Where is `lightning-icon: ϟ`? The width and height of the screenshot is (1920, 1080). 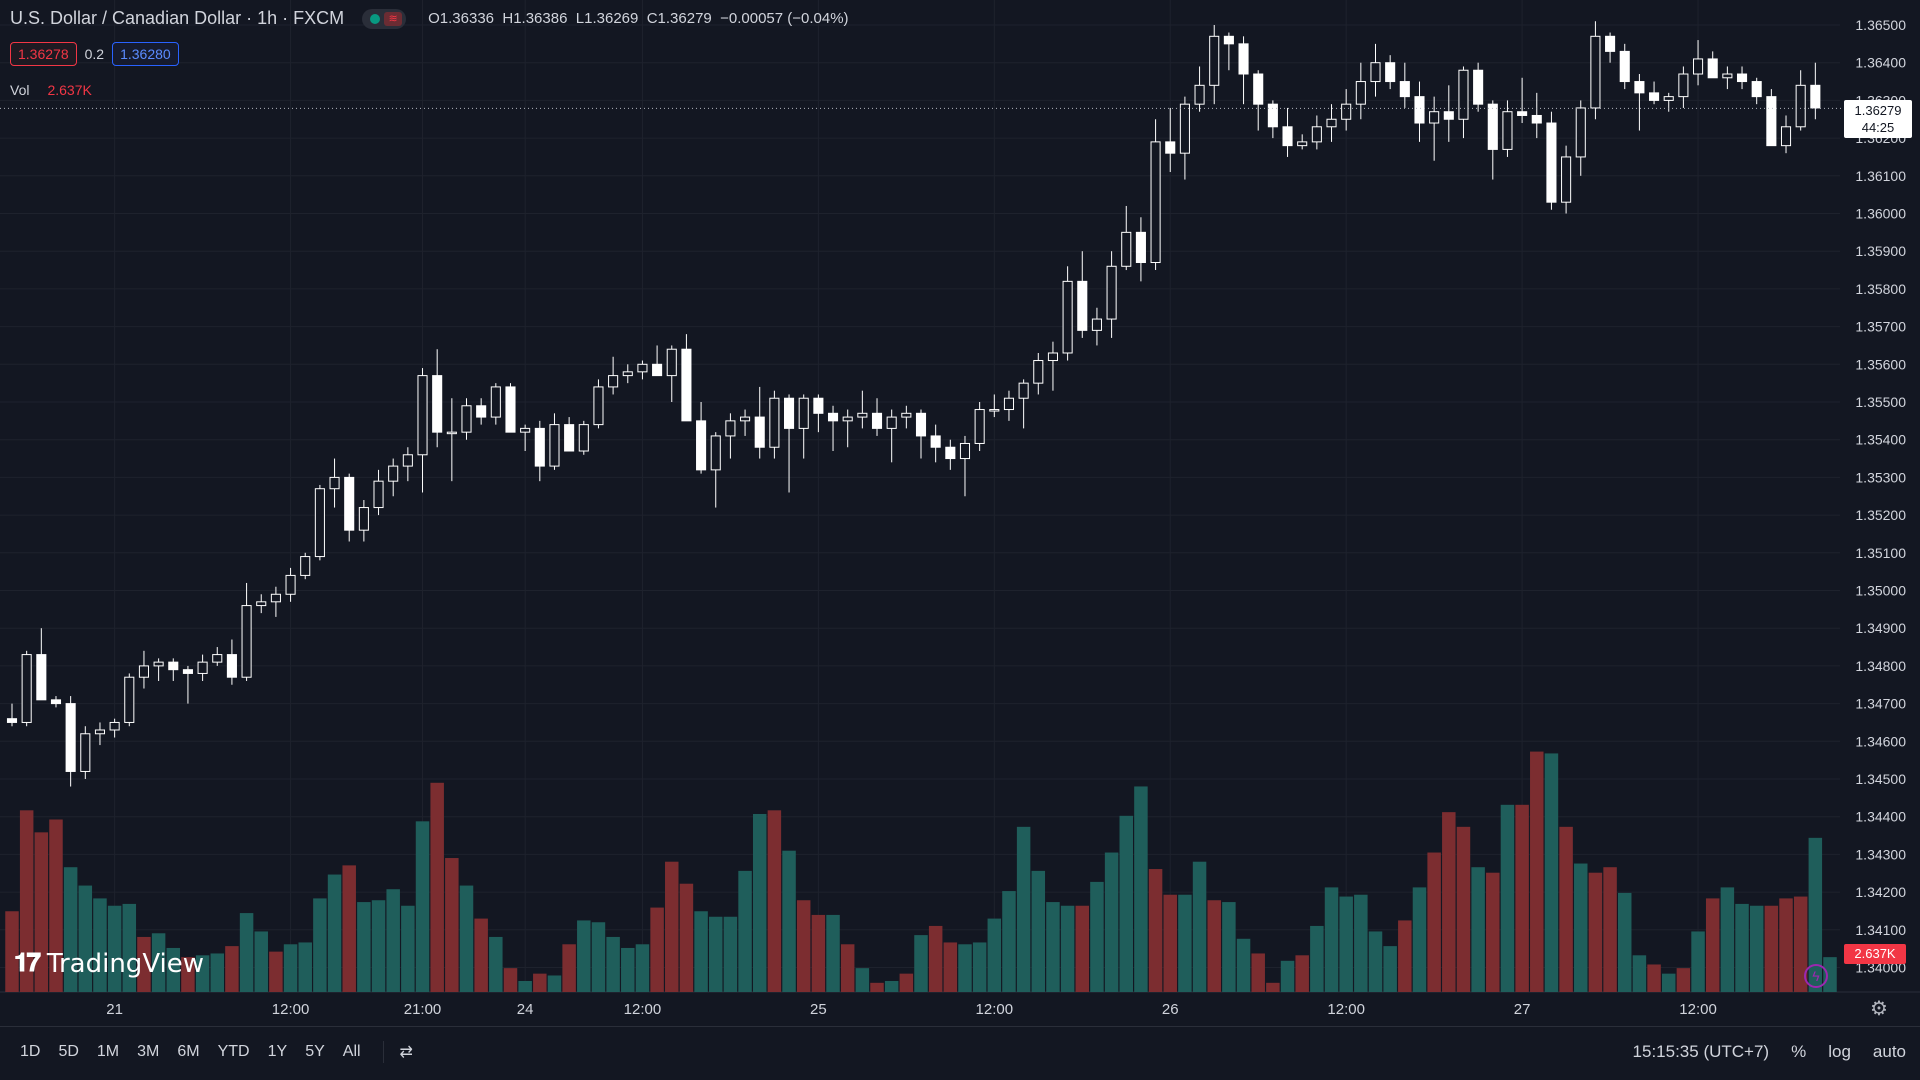
lightning-icon: ϟ is located at coordinates (1816, 976).